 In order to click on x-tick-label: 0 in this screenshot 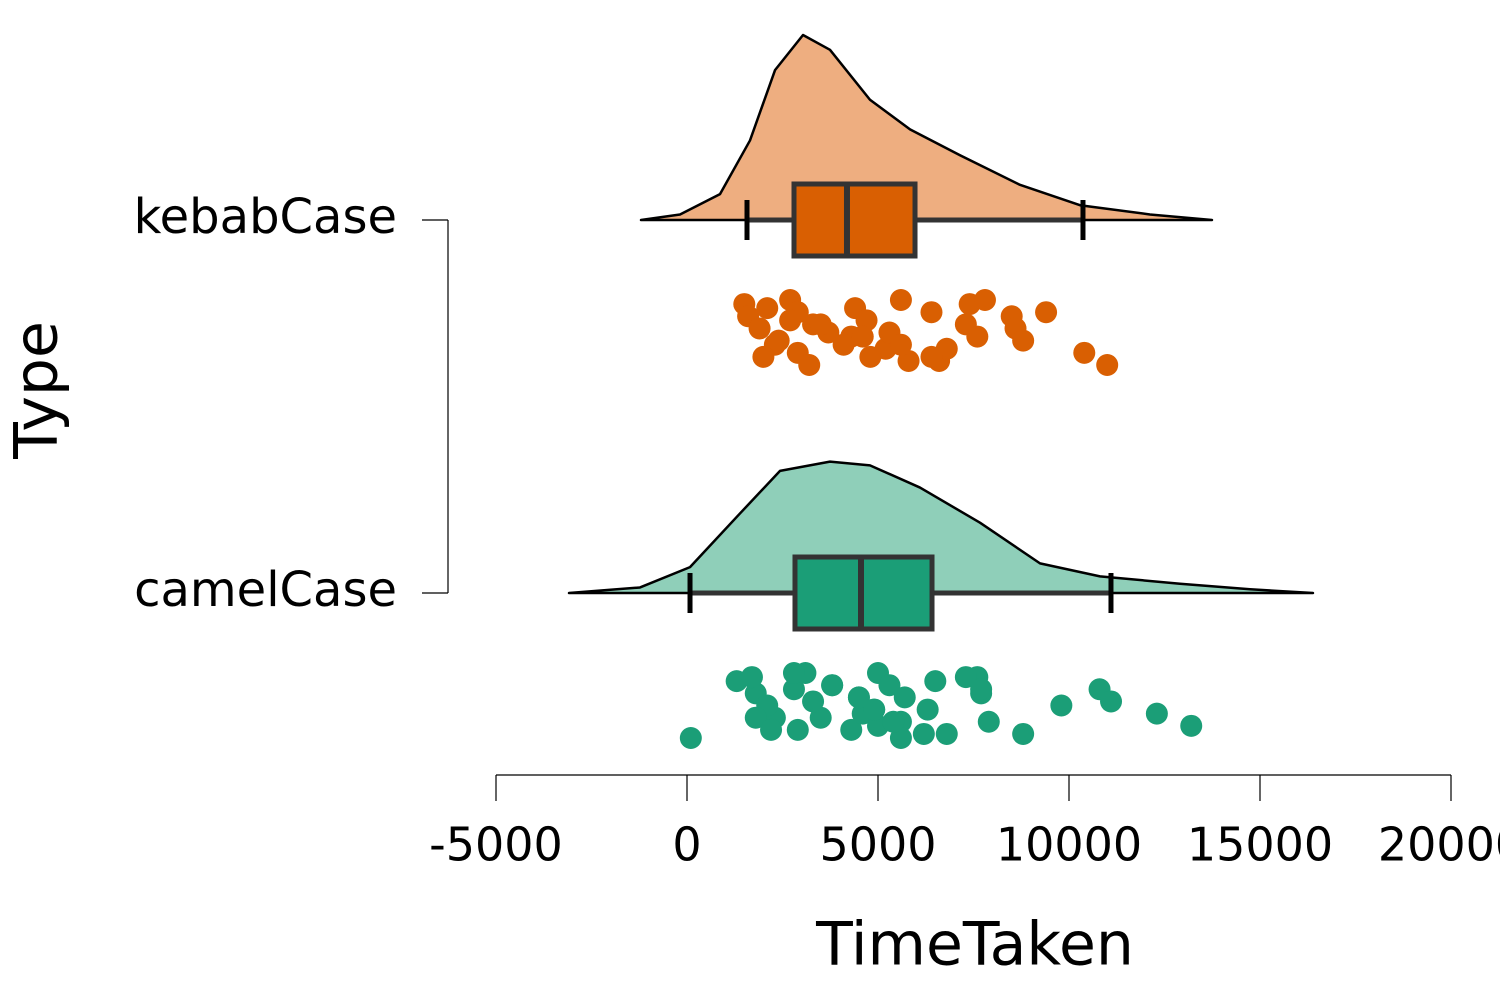, I will do `click(686, 845)`.